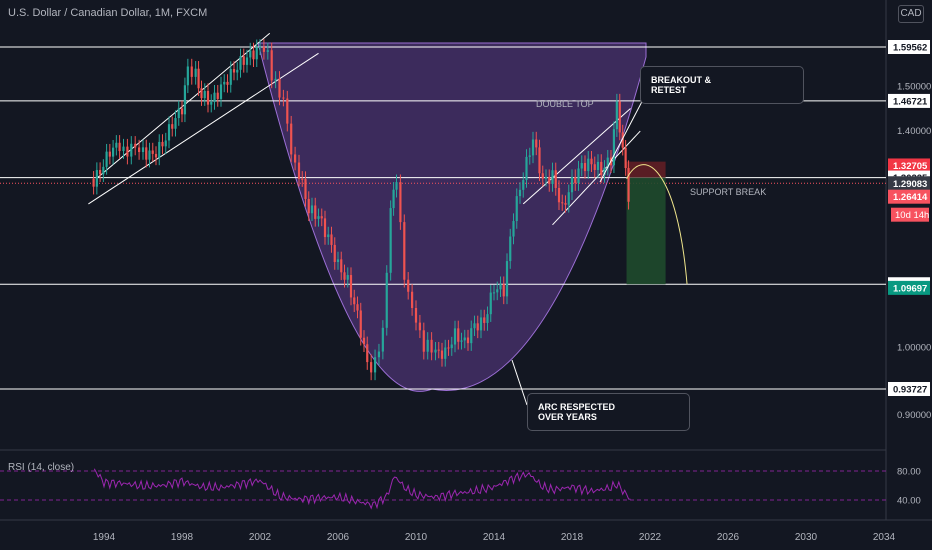  What do you see at coordinates (910, 101) in the screenshot?
I see `price-label: 1.46721` at bounding box center [910, 101].